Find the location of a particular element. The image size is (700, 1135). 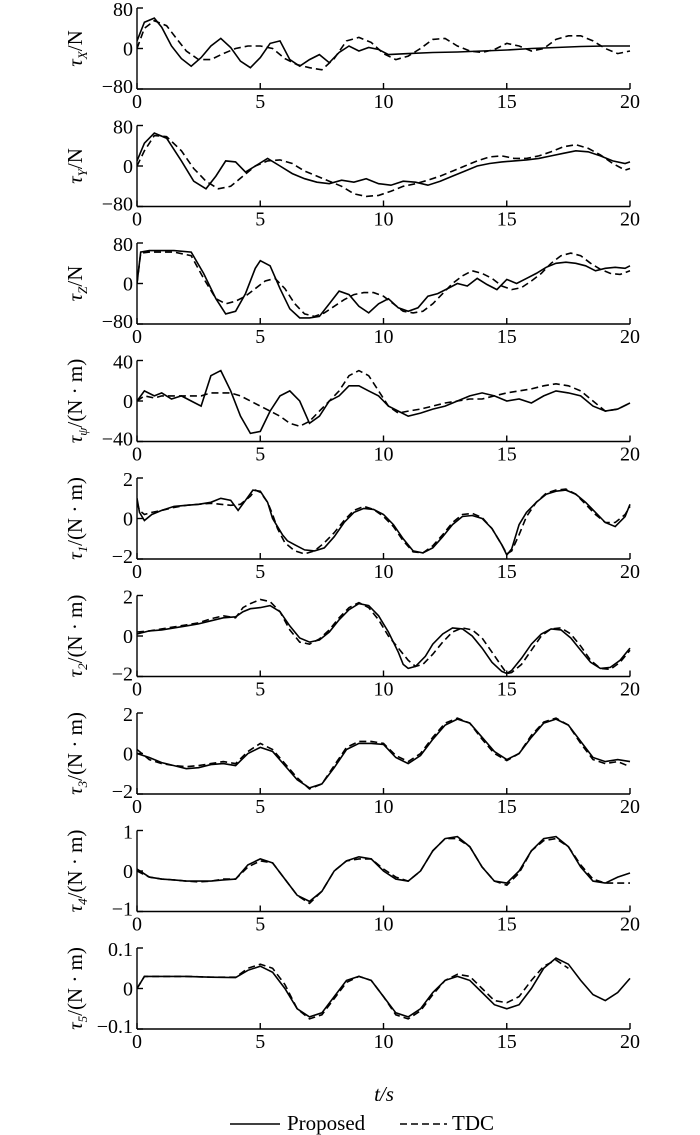

y-tick-label: 1 is located at coordinates (128, 833).